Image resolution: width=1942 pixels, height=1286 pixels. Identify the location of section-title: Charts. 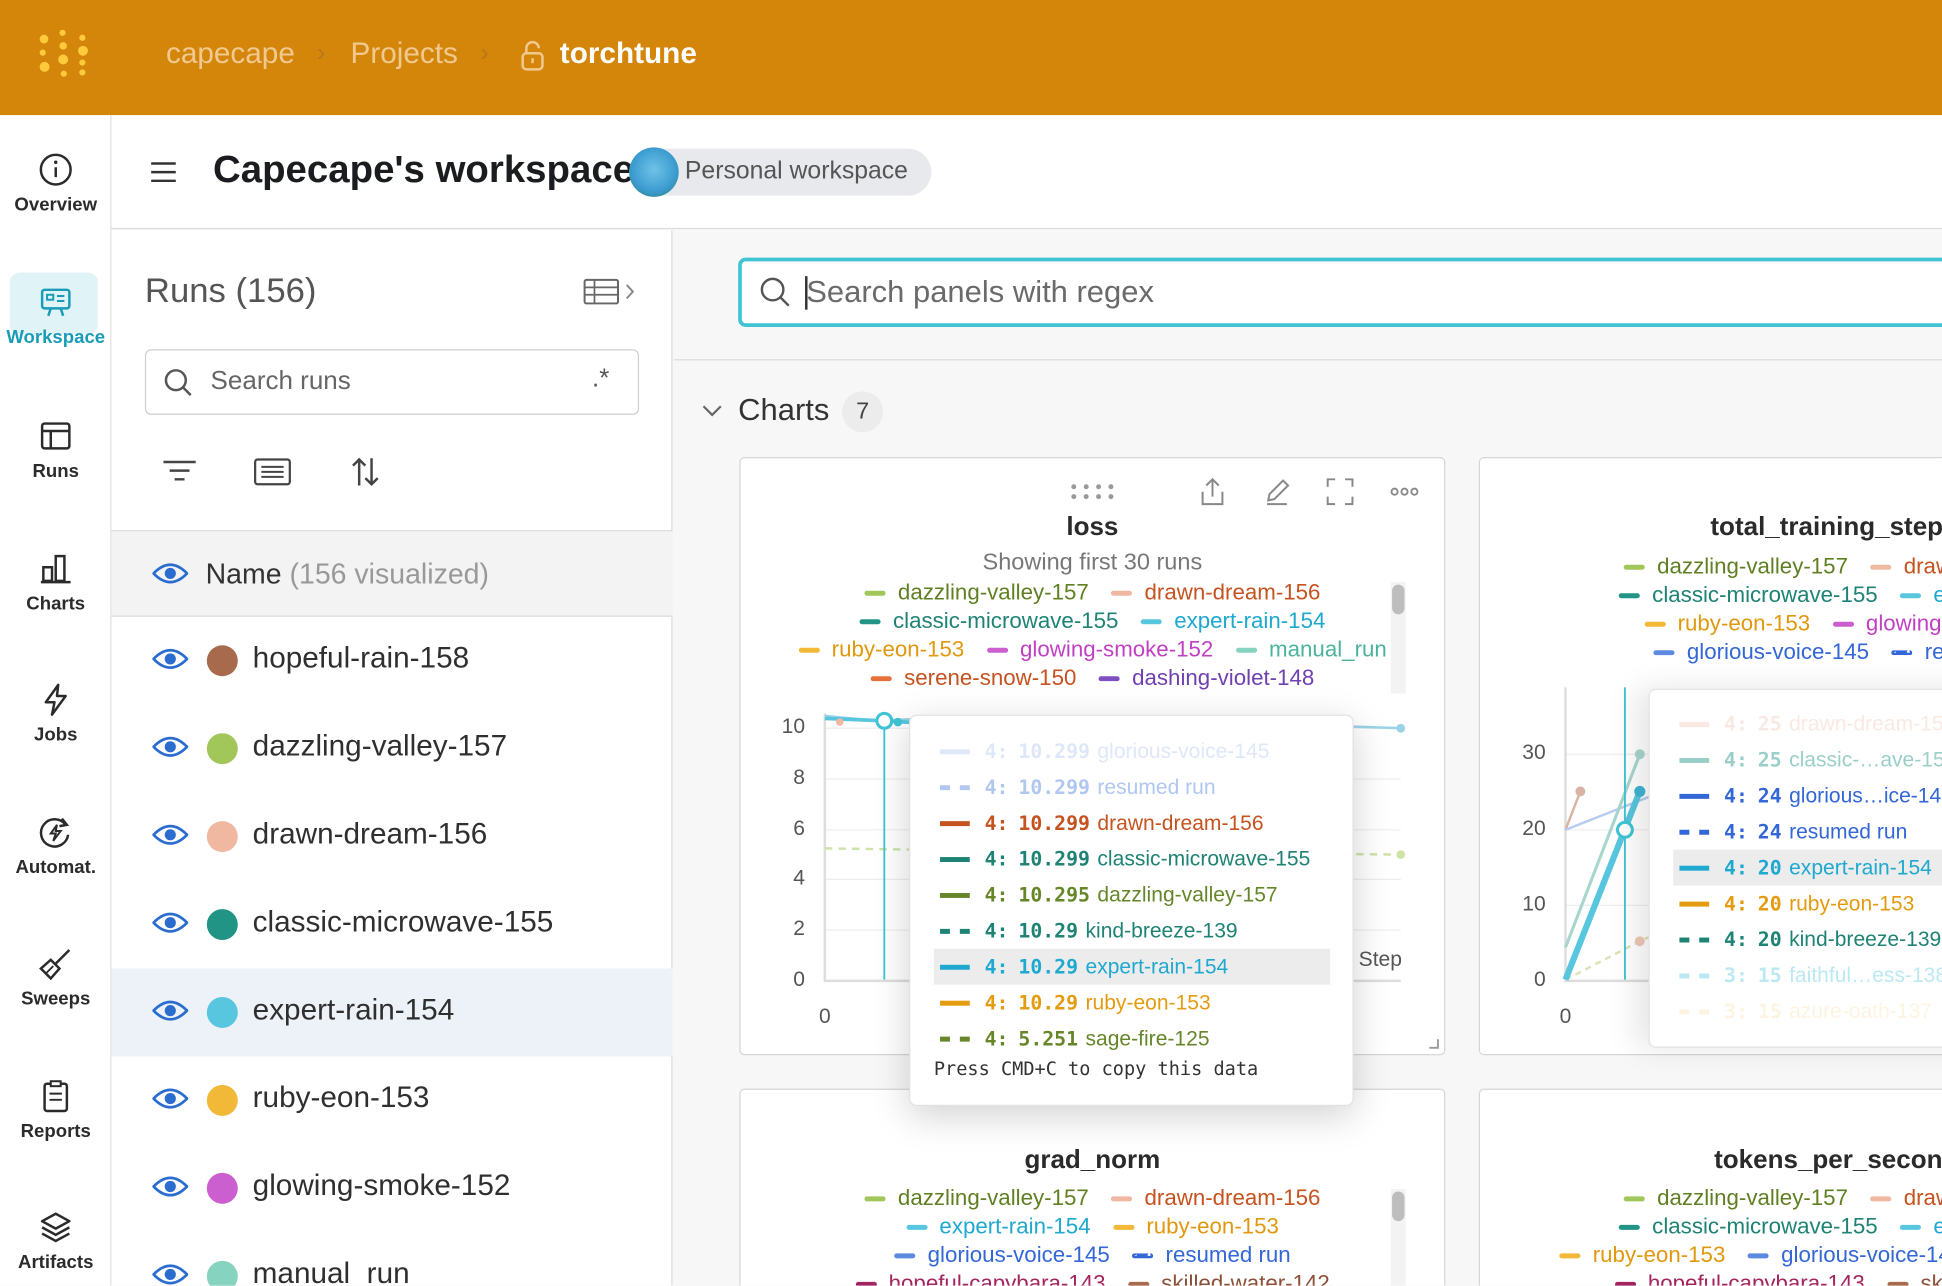
(784, 410).